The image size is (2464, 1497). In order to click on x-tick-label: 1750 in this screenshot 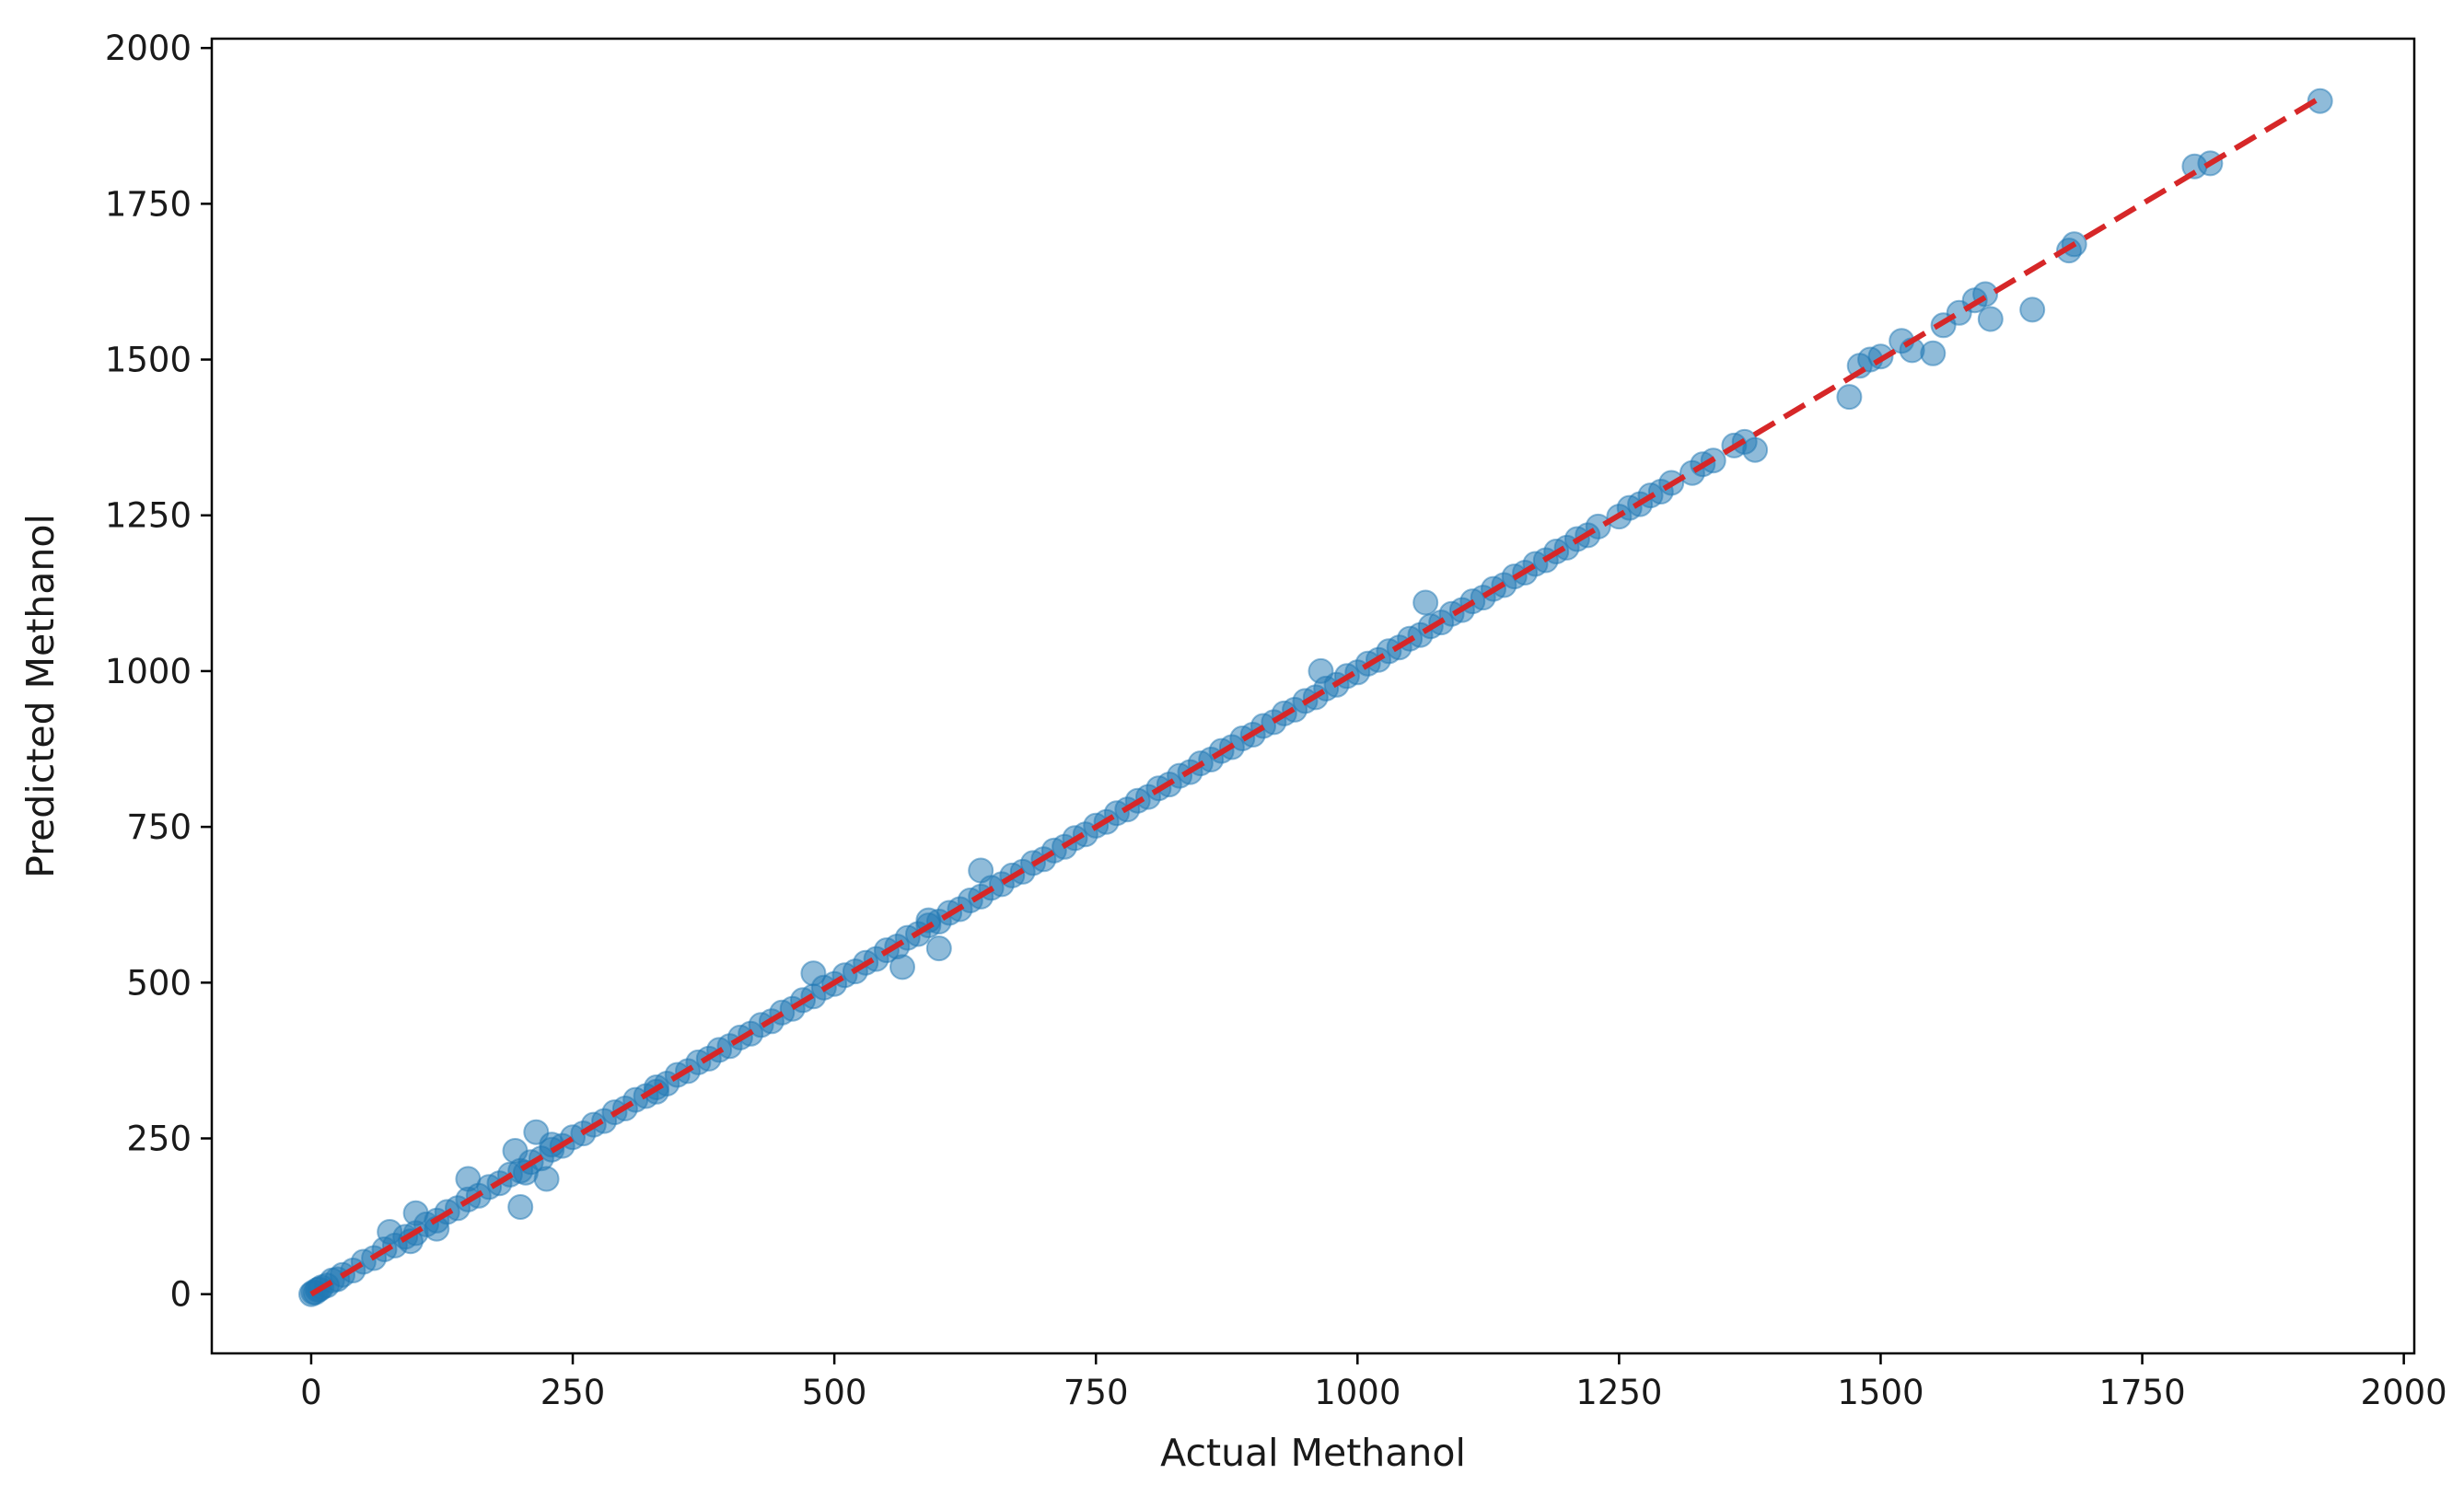, I will do `click(2141, 1392)`.